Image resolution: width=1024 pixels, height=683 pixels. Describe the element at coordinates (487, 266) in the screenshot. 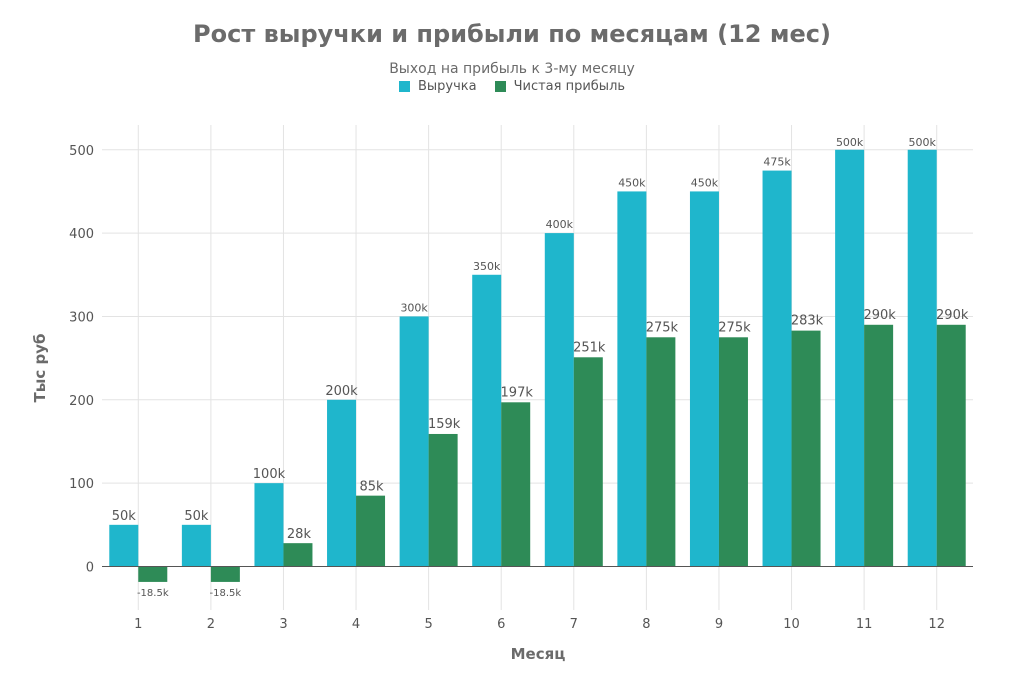

I see `revenue-data-label: 350k` at that location.